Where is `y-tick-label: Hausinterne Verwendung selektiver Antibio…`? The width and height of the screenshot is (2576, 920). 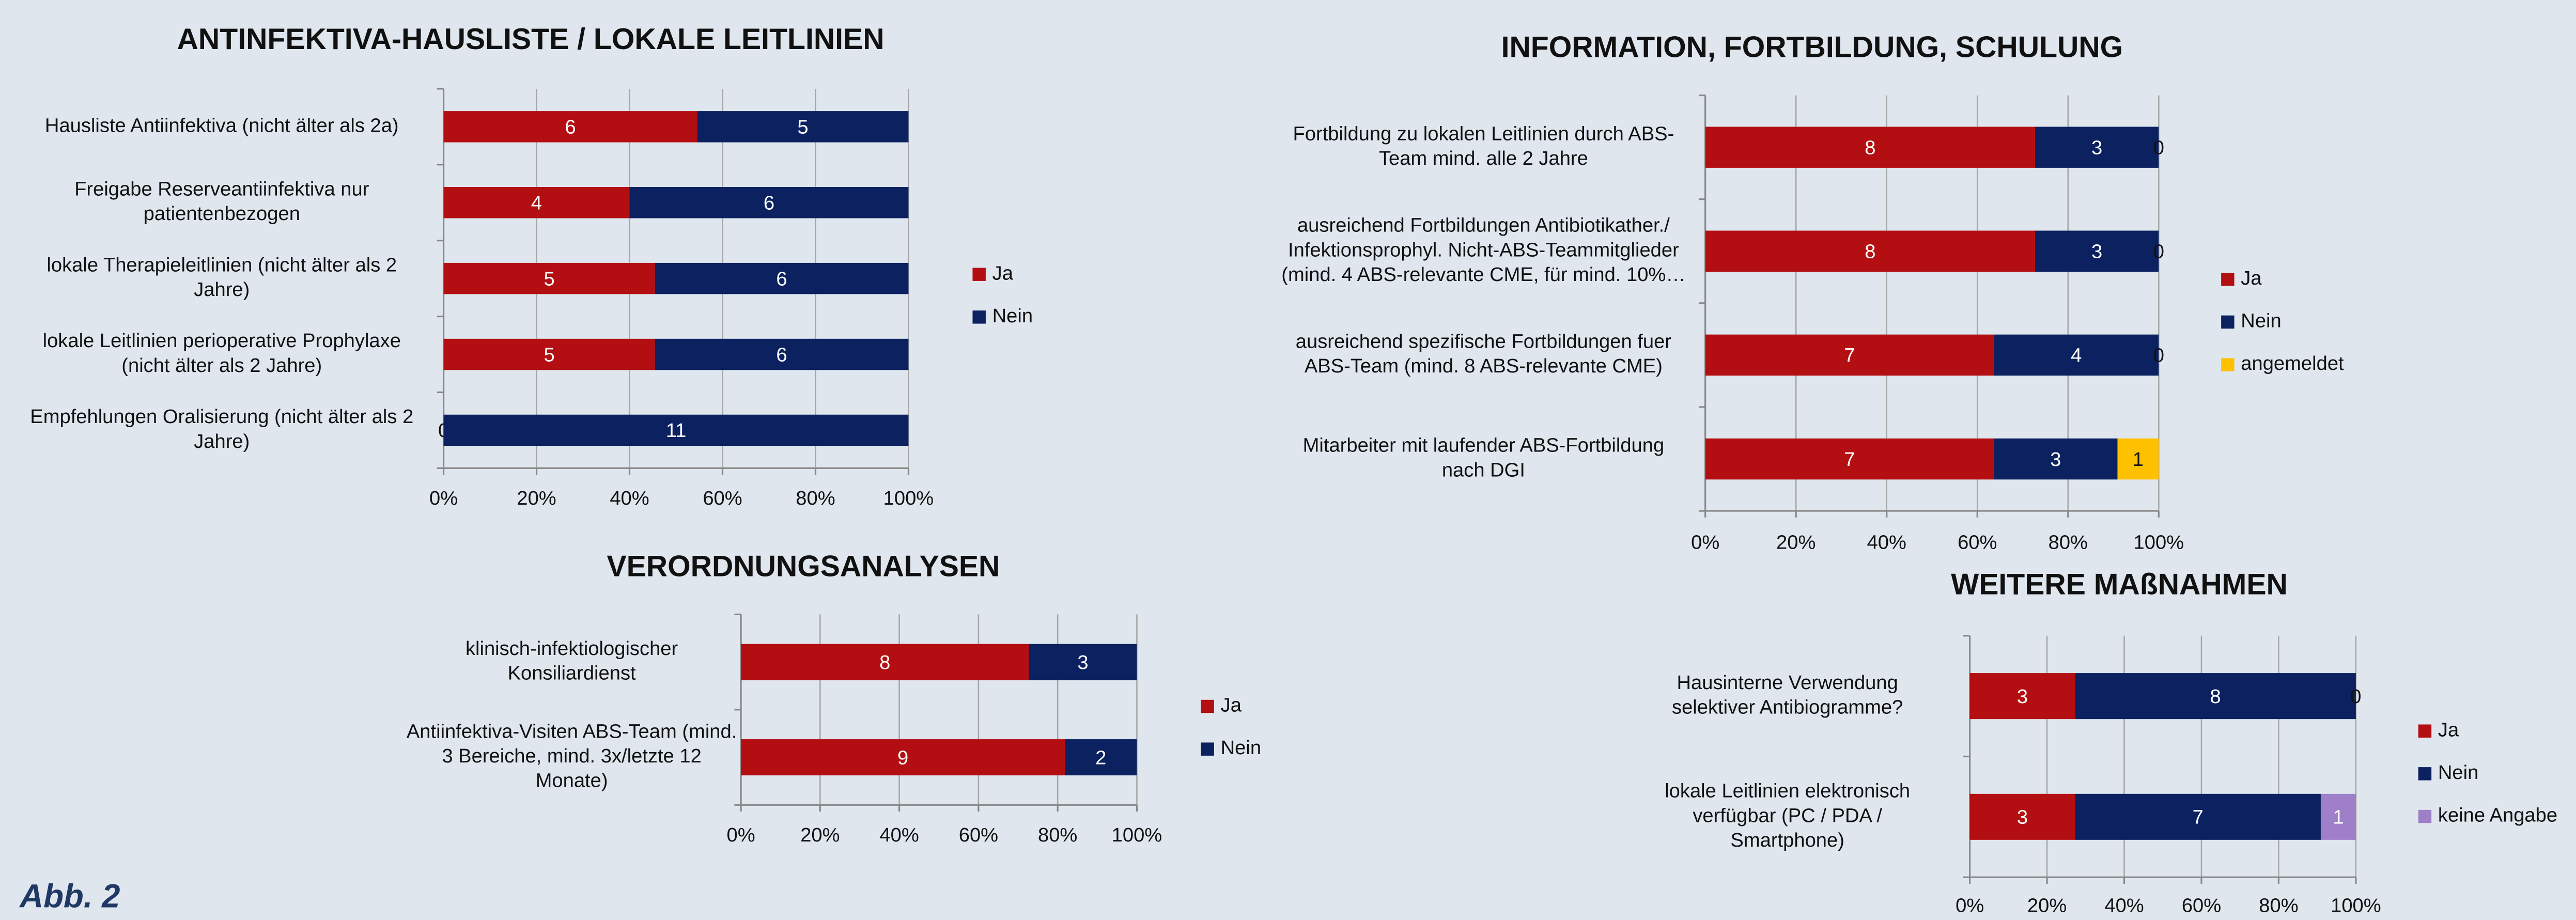 y-tick-label: Hausinterne Verwendung selektiver Antibio… is located at coordinates (1787, 695).